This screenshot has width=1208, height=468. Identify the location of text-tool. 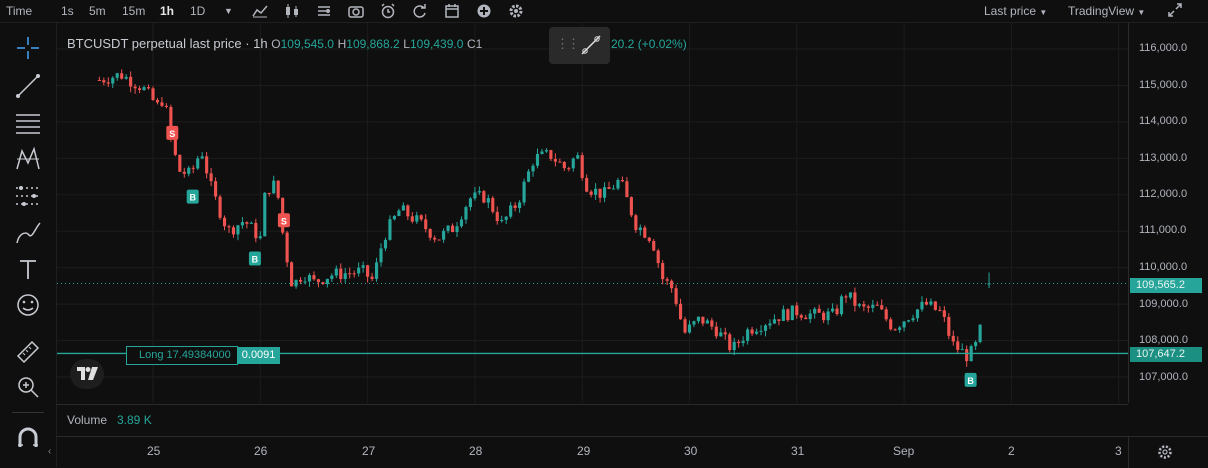
(28, 269).